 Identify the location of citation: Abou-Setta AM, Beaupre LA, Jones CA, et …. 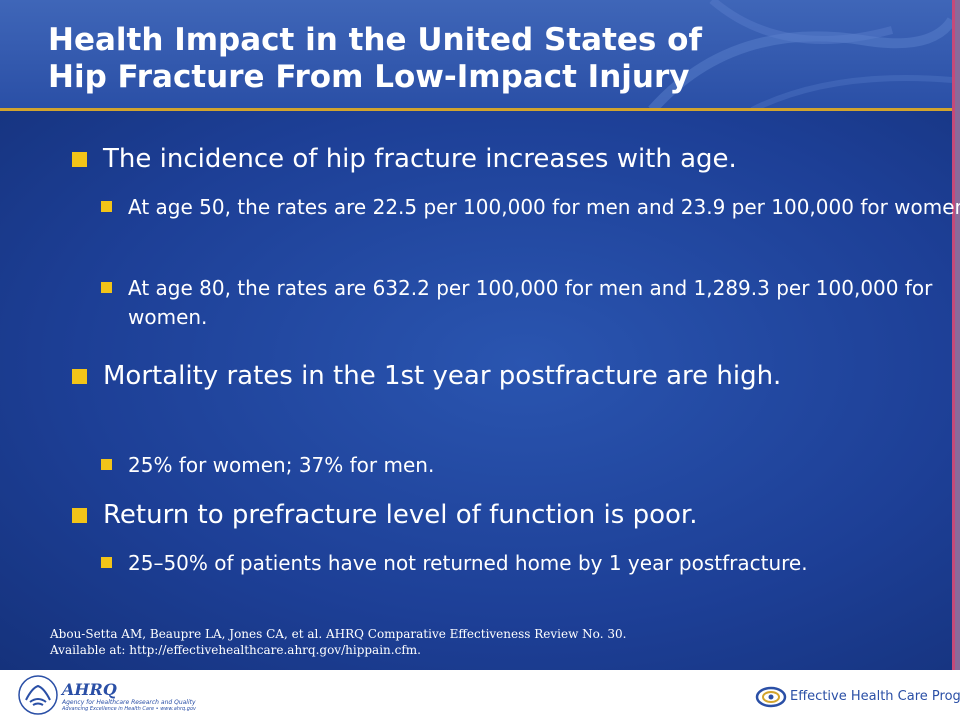
(410, 642).